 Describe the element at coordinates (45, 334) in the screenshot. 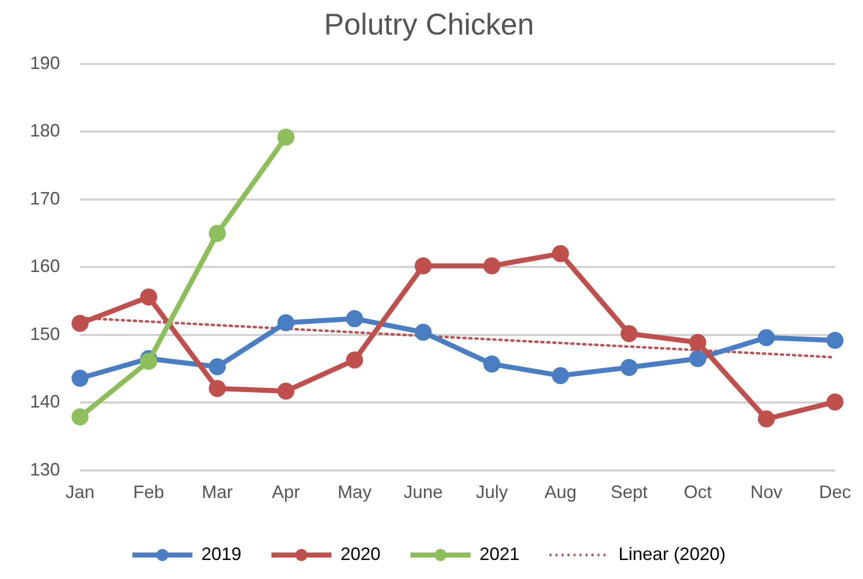

I see `y-tick-label: 150` at that location.